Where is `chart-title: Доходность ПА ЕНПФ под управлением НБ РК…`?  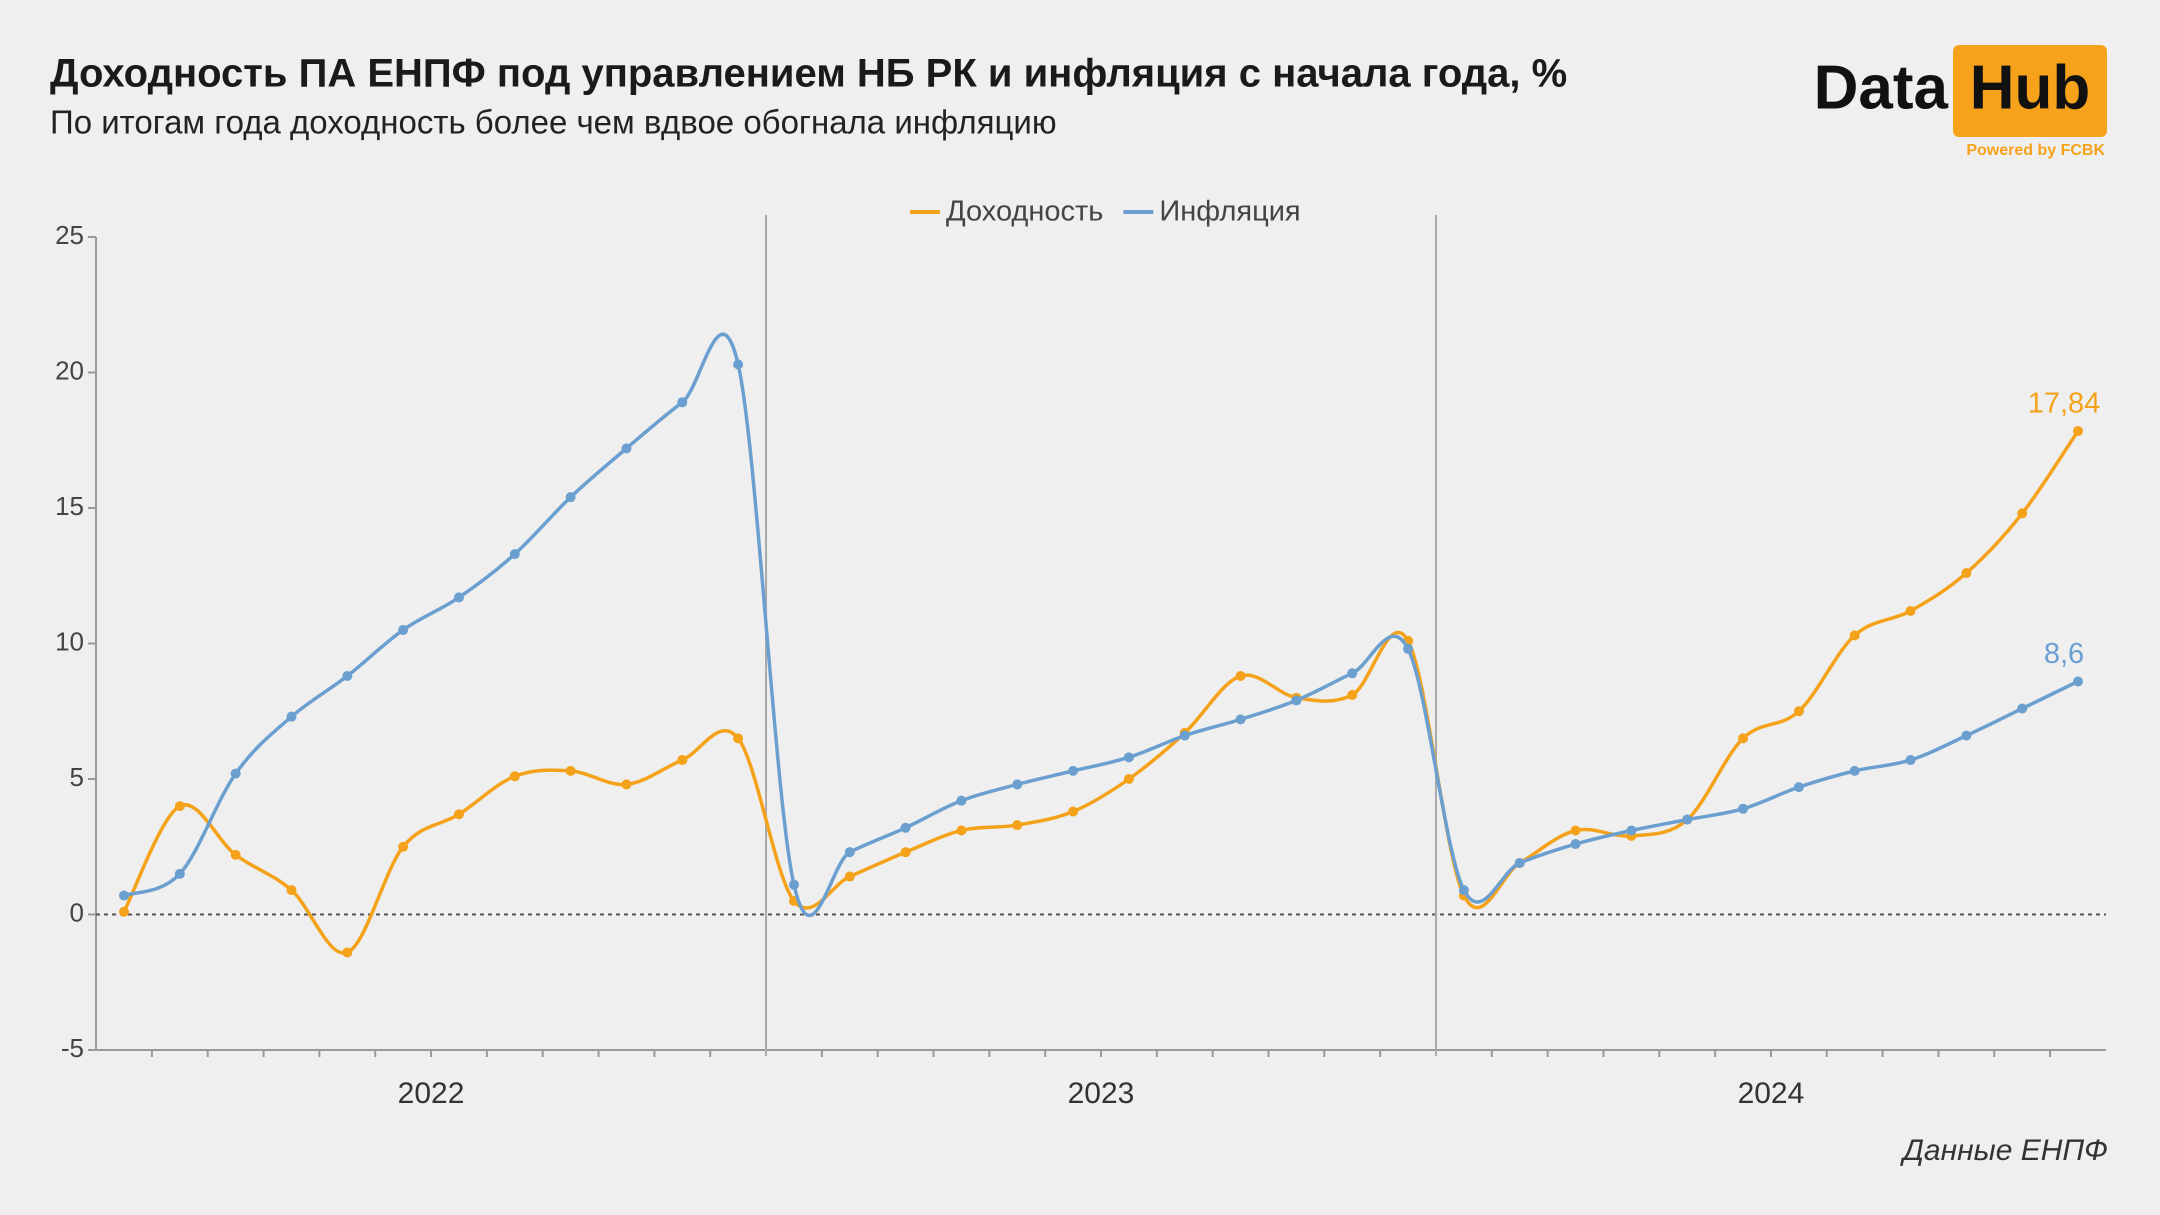 chart-title: Доходность ПА ЕНПФ под управлением НБ РК… is located at coordinates (808, 74).